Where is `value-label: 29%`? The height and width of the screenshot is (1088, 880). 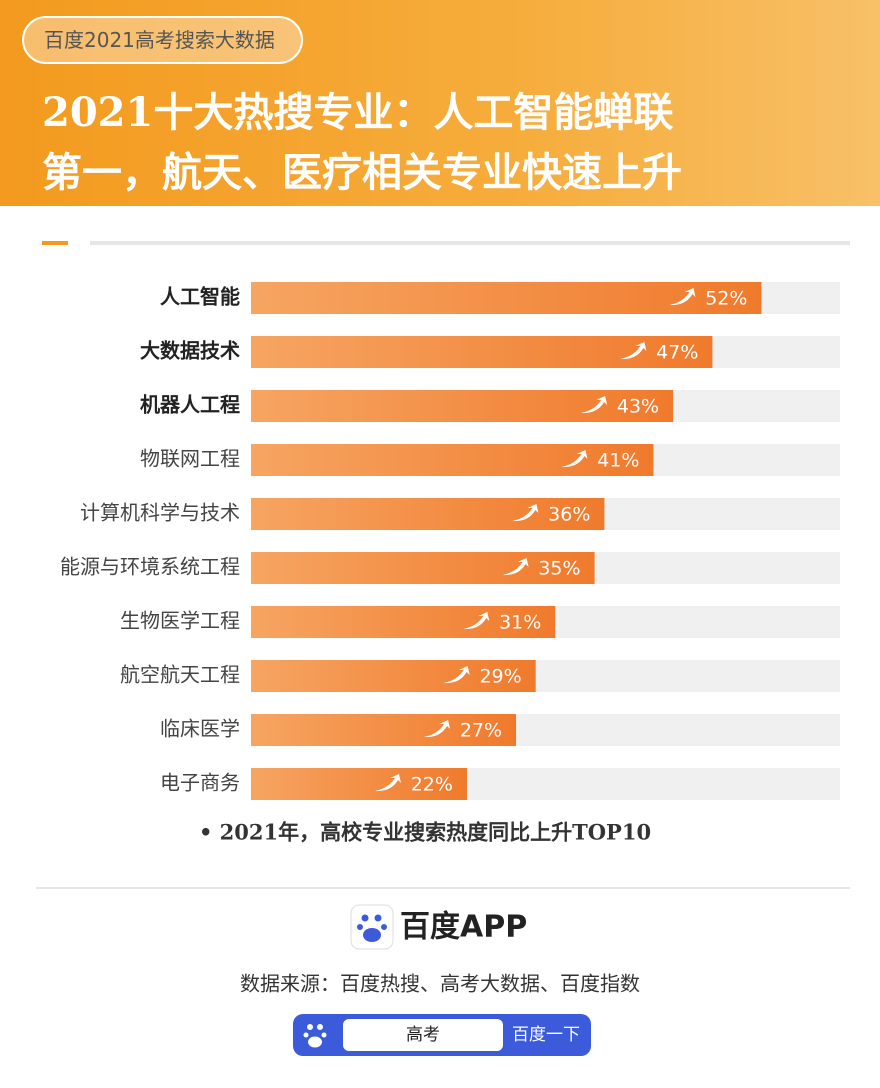 value-label: 29% is located at coordinates (500, 677).